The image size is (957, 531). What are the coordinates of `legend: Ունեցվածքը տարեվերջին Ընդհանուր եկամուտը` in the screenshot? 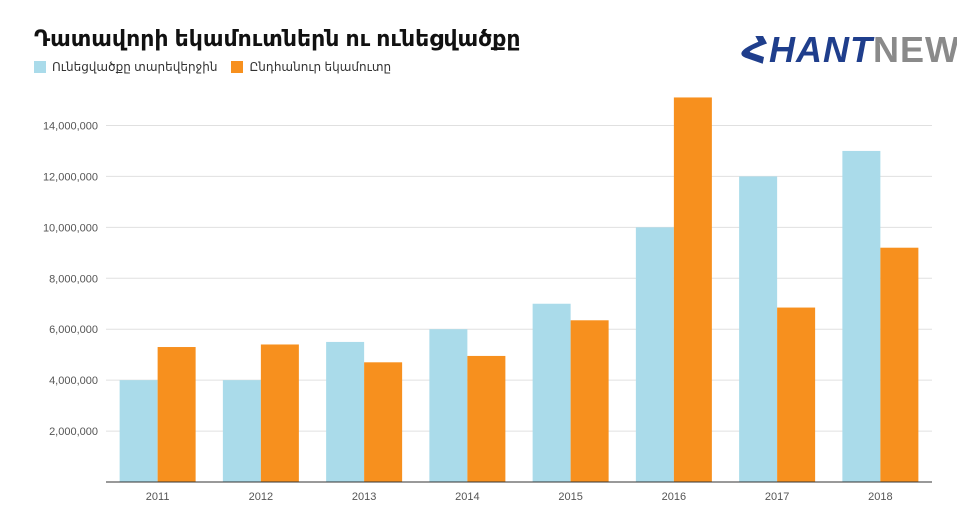 It's located at (219, 67).